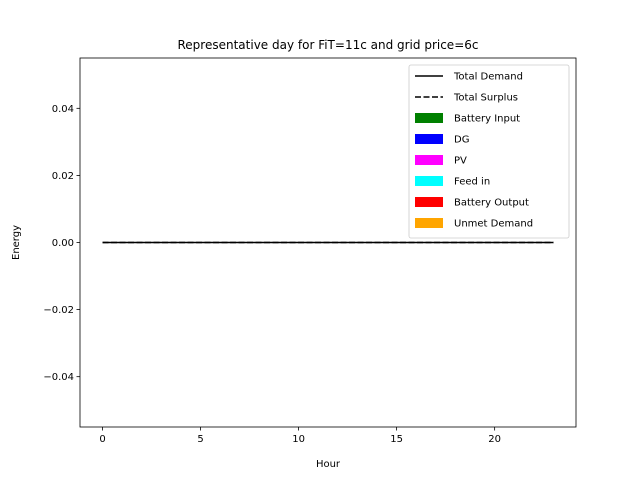 This screenshot has width=640, height=480. Describe the element at coordinates (460, 161) in the screenshot. I see `legend-label-pv: PV` at that location.